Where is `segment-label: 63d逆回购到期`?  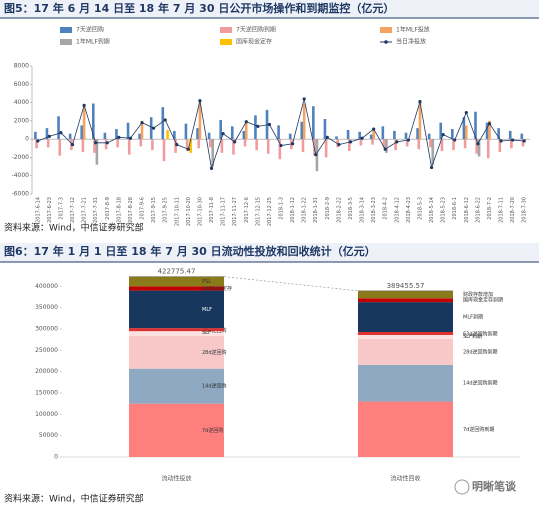 segment-label: 63d逆回购到期 is located at coordinates (480, 333).